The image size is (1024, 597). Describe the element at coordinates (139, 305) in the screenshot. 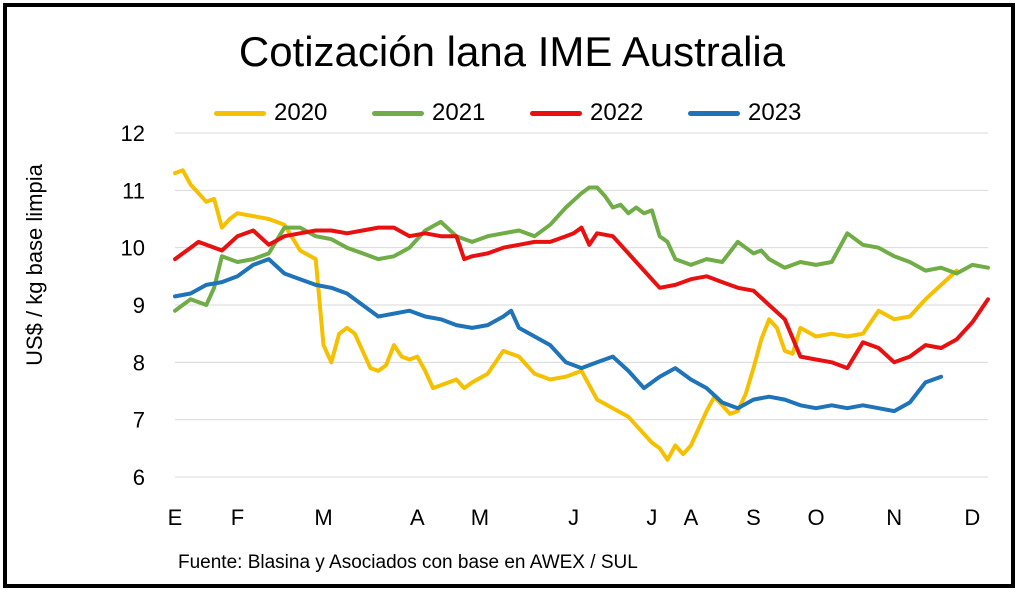

I see `y-tick-label: 9` at that location.